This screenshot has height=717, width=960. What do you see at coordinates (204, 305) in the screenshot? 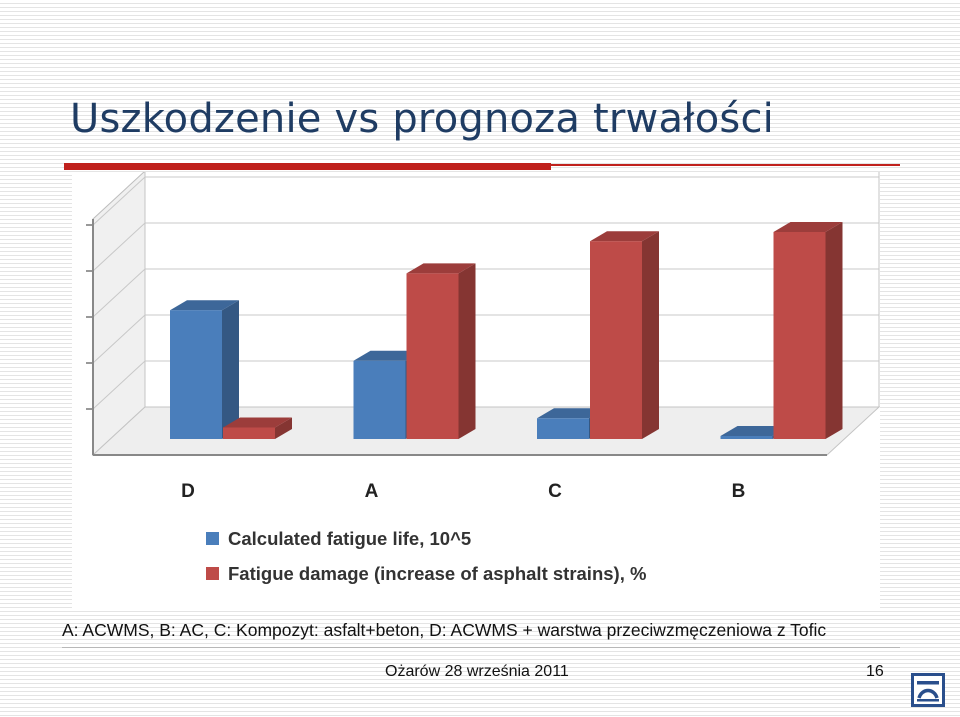
I see `bar-d-series-1-top` at bounding box center [204, 305].